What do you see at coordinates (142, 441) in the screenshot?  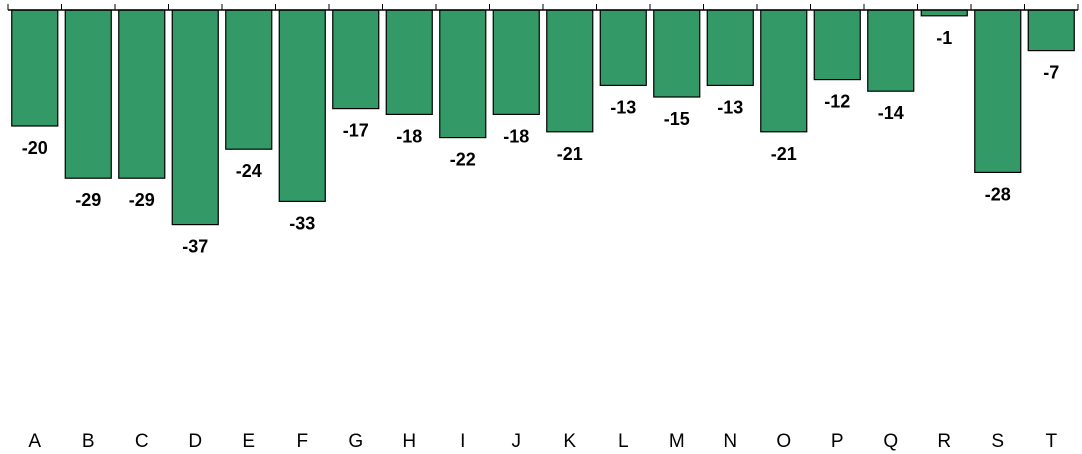 I see `category-label-c: C` at bounding box center [142, 441].